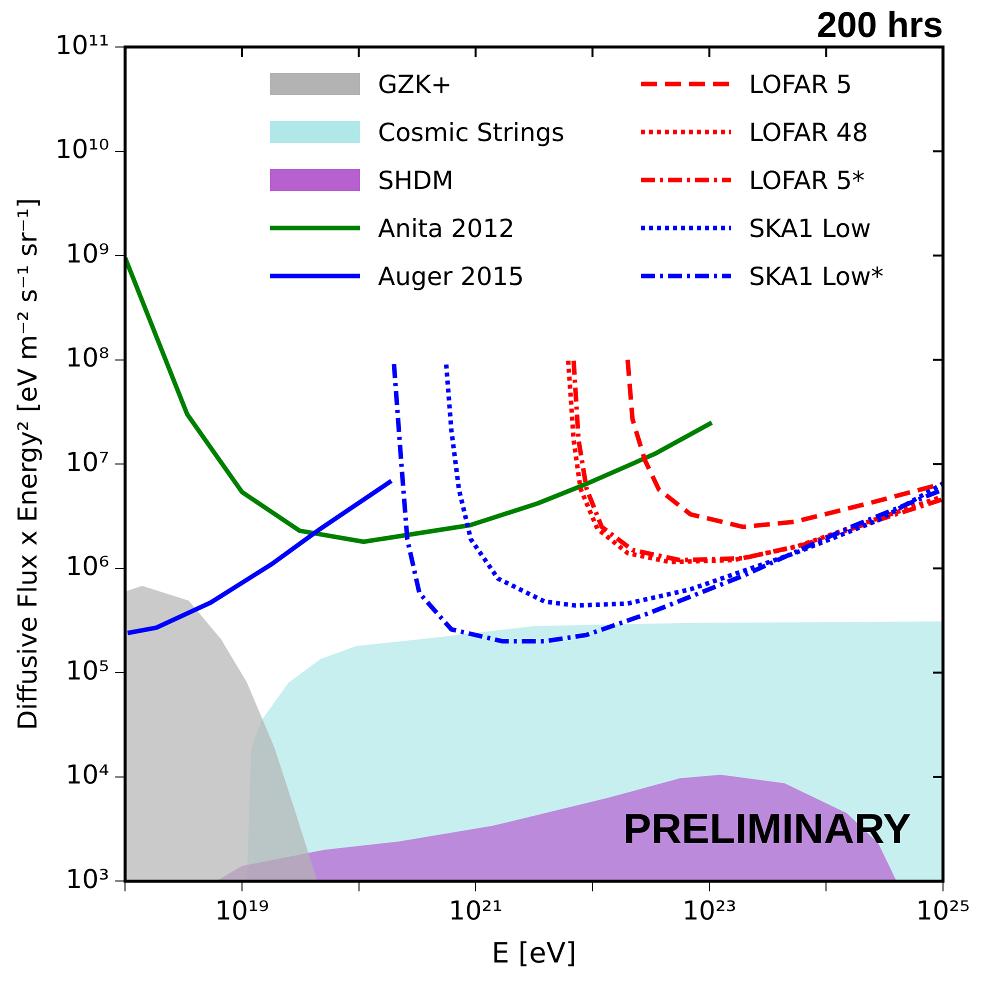 This screenshot has height=986, width=993. I want to click on y-tick-label: 10⁷, so click(88, 463).